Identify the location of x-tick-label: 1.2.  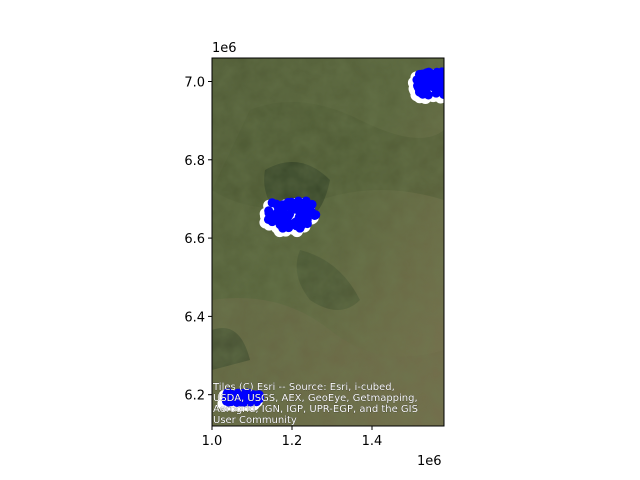
(292, 441).